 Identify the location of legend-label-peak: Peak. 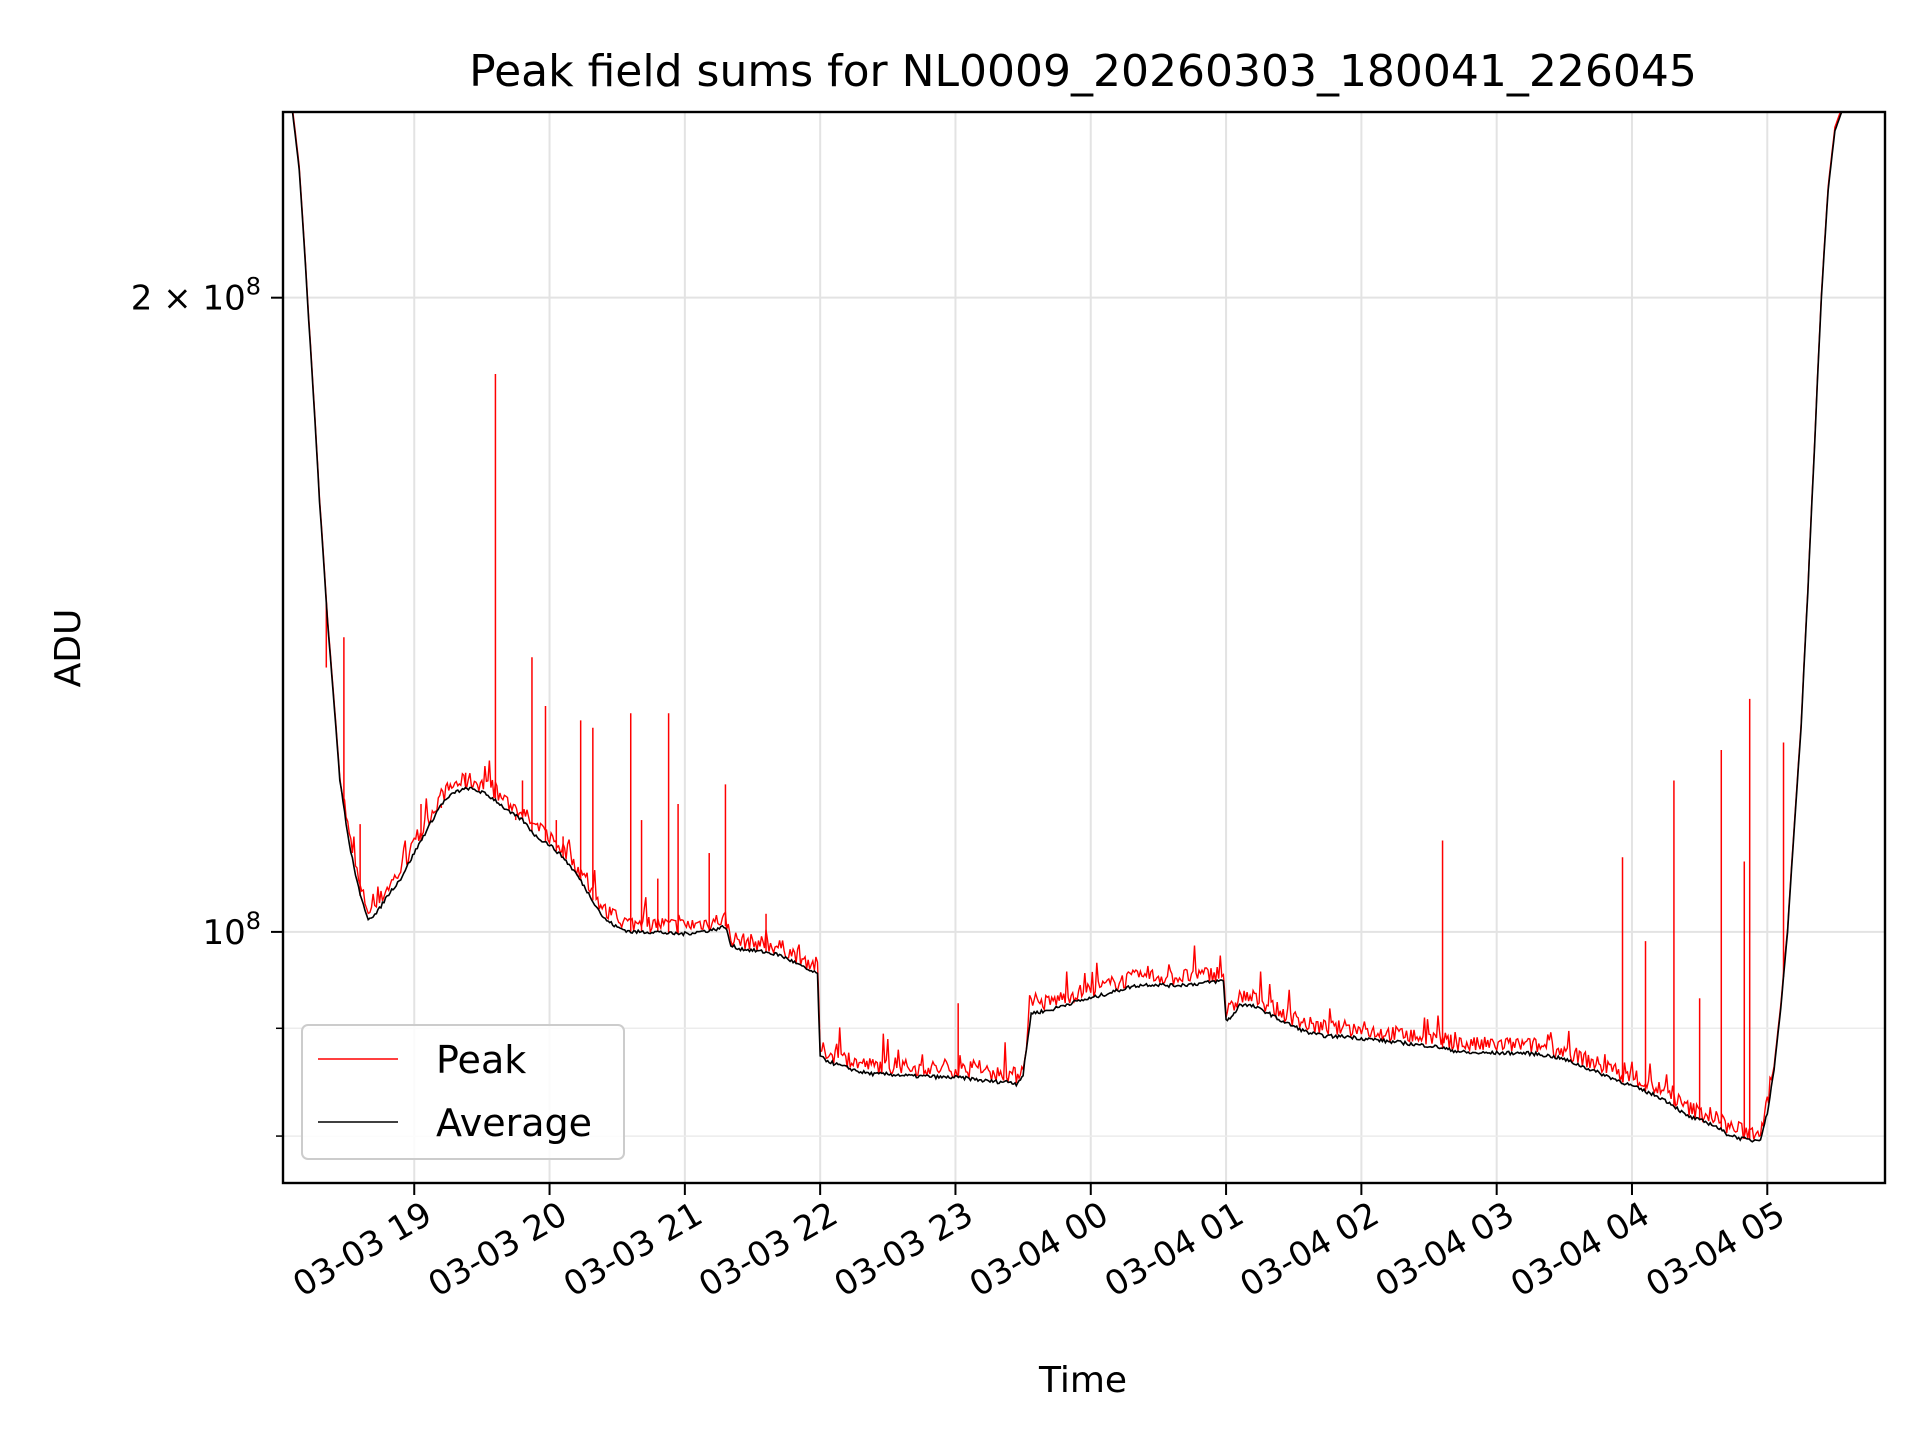
(481, 1060).